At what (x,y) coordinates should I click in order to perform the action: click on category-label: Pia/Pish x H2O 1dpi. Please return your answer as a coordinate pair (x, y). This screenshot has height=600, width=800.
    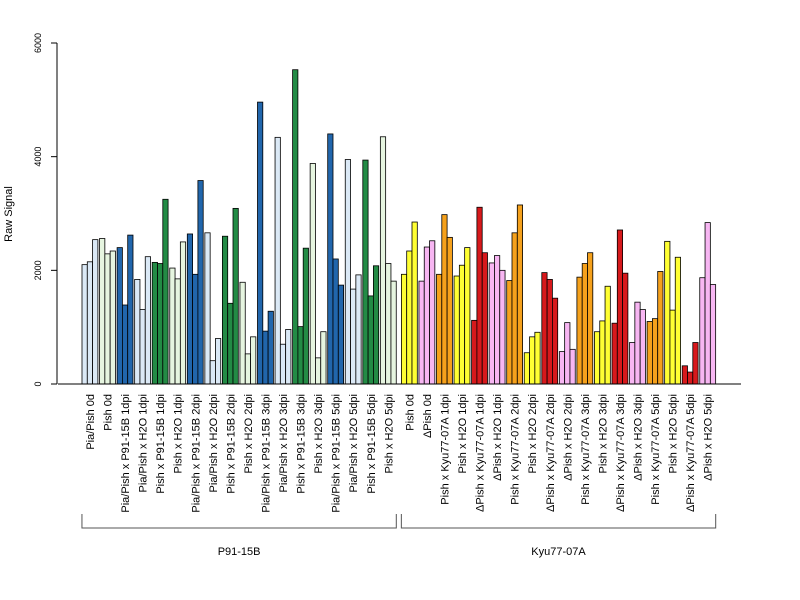
    Looking at the image, I should click on (144, 443).